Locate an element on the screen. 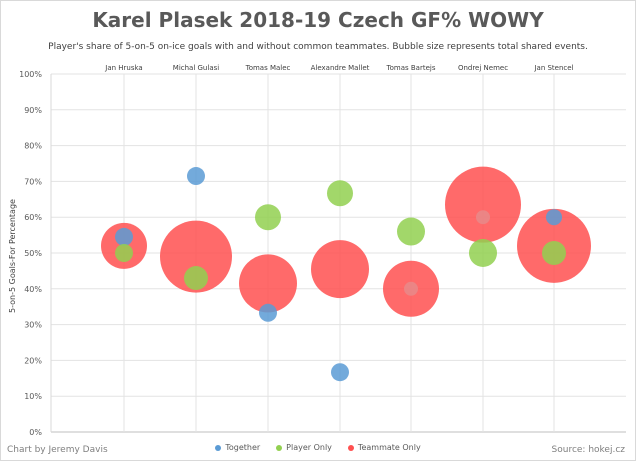 This screenshot has width=636, height=461. x-category-label: Jan Hruska is located at coordinates (123, 68).